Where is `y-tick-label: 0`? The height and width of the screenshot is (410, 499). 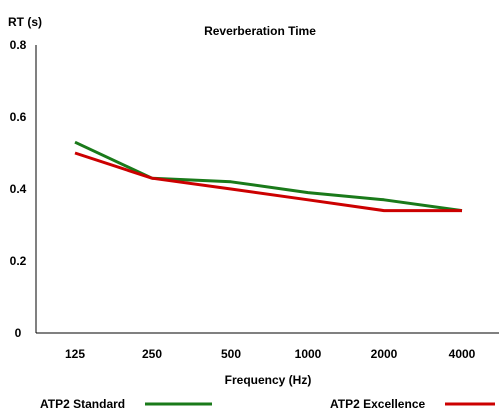
y-tick-label: 0 is located at coordinates (18, 333).